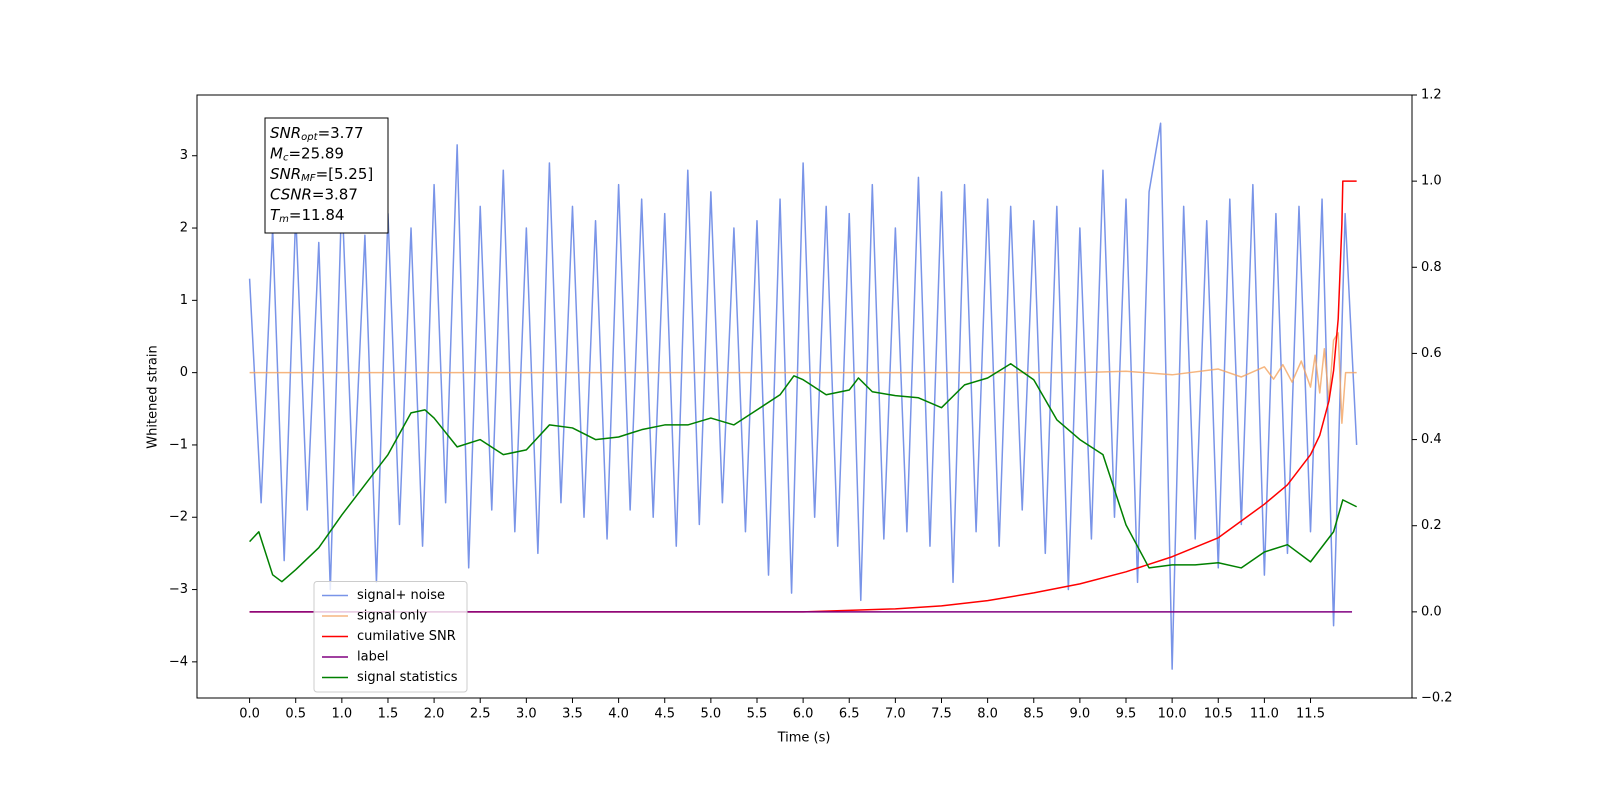  Describe the element at coordinates (316, 153) in the screenshot. I see `annotation-value: =25.89` at that location.